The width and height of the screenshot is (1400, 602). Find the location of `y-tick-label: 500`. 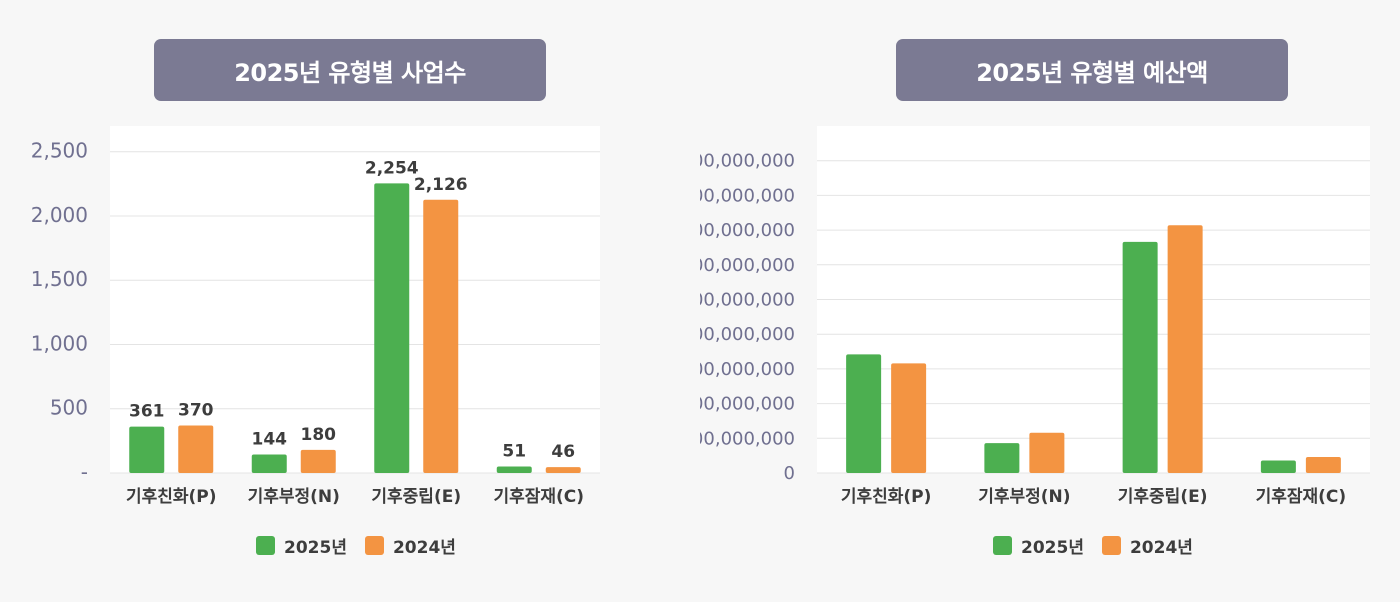

y-tick-label: 500 is located at coordinates (69, 408).